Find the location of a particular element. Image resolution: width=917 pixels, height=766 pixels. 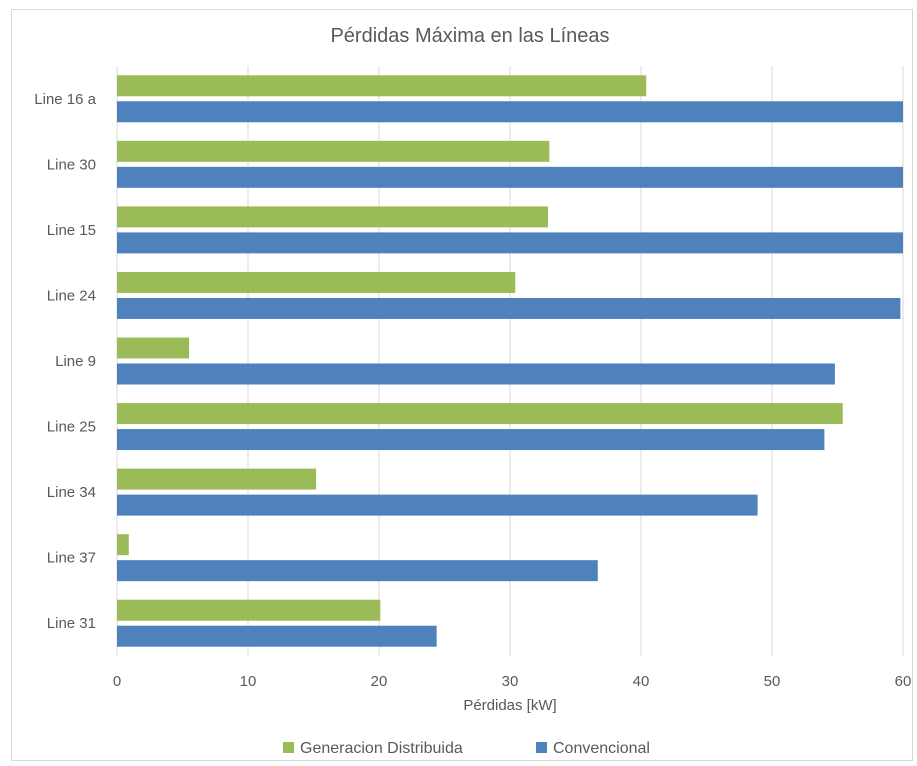

x-tick-label: 50 is located at coordinates (772, 681).